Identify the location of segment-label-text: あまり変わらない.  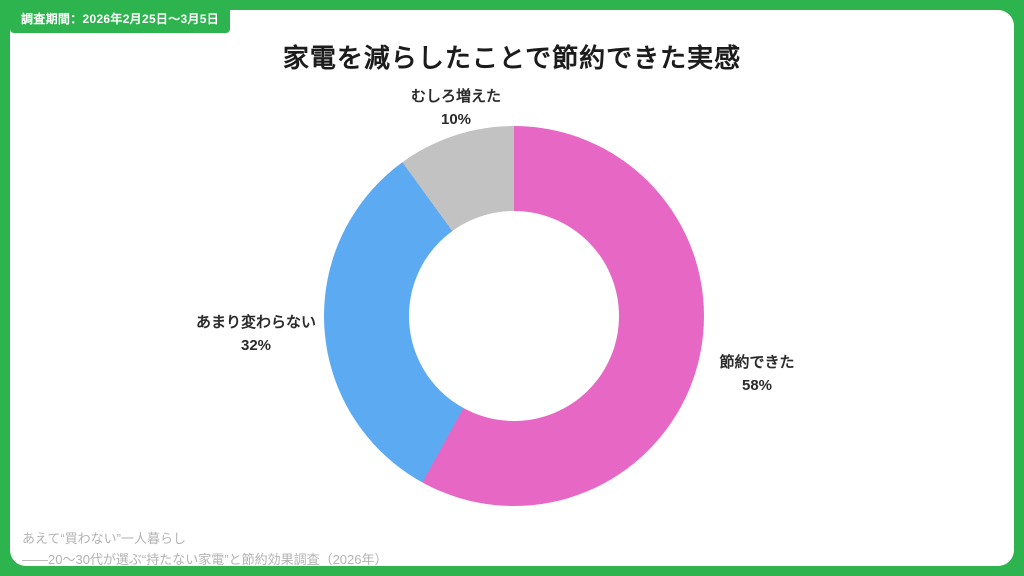
(256, 322).